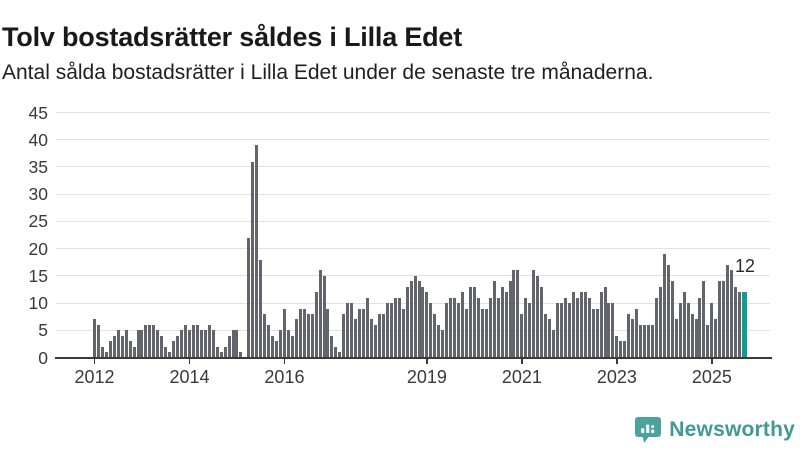  Describe the element at coordinates (38, 139) in the screenshot. I see `y-axis-label: 40` at that location.